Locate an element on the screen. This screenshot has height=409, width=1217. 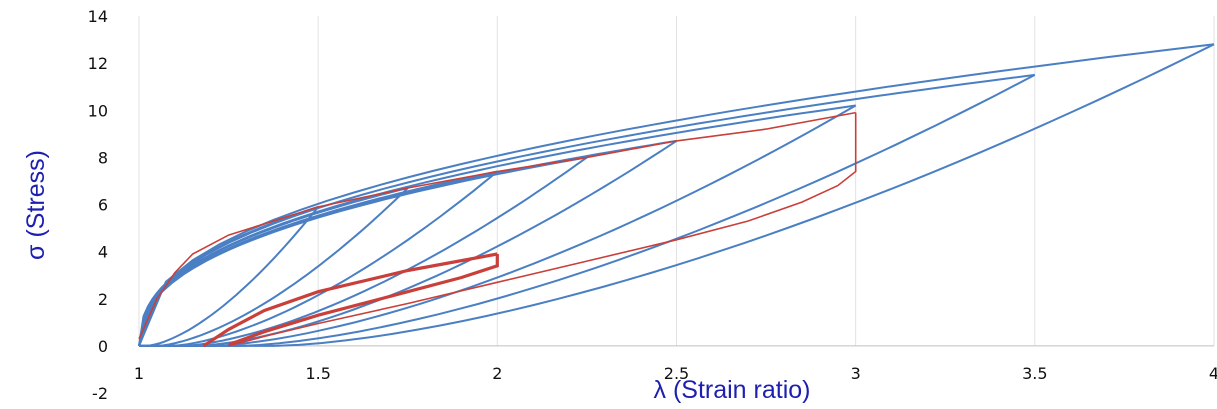
red-loop-load-line is located at coordinates (350, 300).